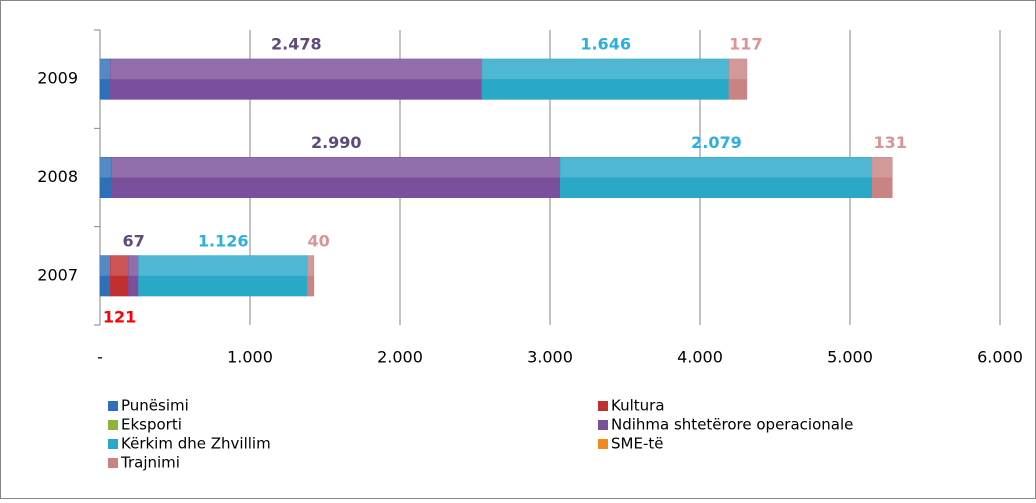 This screenshot has width=1036, height=503. What do you see at coordinates (850, 357) in the screenshot?
I see `x-tick-label: 5.000` at bounding box center [850, 357].